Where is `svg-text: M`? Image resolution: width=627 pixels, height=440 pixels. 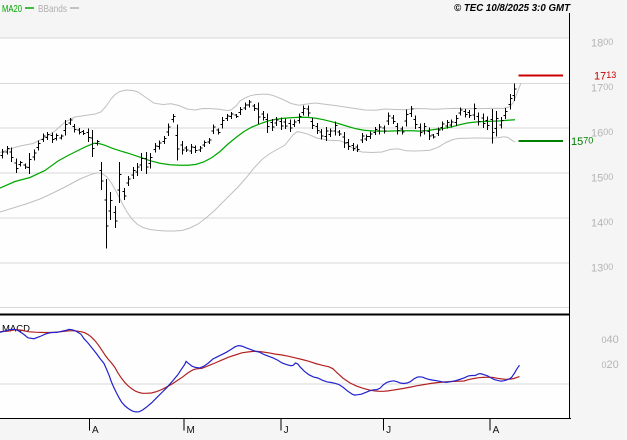 svg-text: M is located at coordinates (191, 430).